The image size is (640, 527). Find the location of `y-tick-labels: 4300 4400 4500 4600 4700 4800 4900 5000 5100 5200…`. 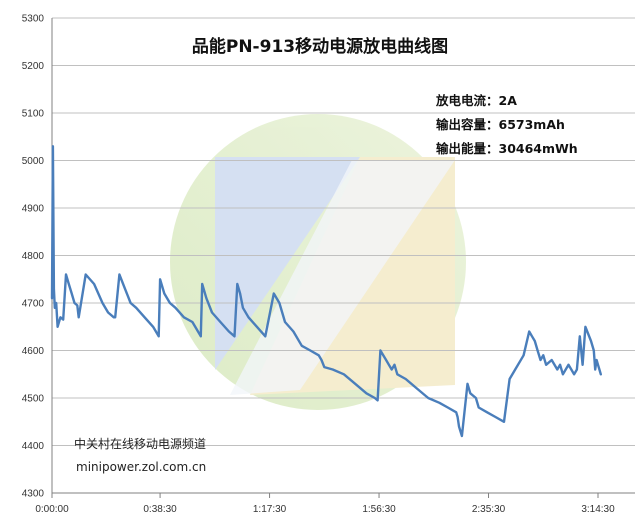

y-tick-labels: 4300 4400 4500 4600 4700 4800 4900 5000 5100 5200… is located at coordinates (33, 257).